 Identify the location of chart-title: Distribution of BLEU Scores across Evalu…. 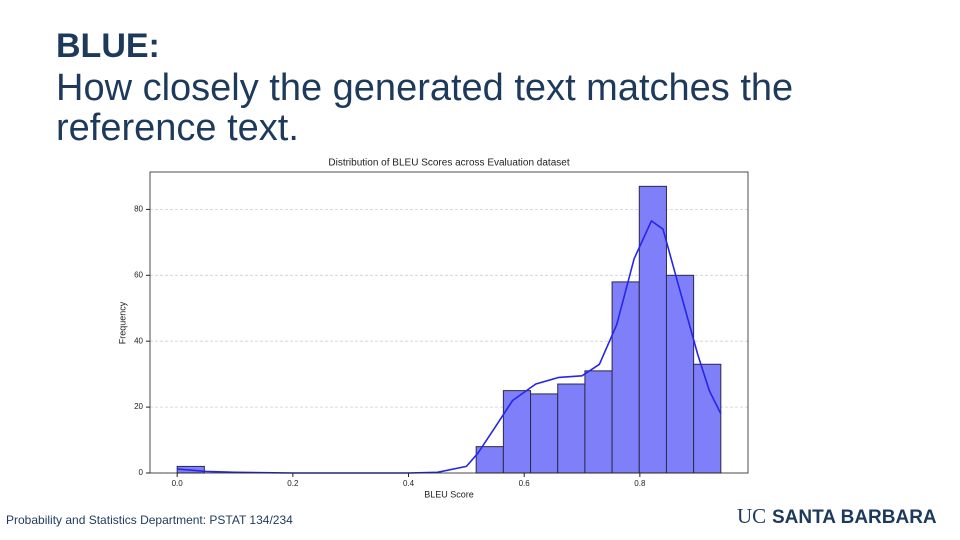
(448, 163).